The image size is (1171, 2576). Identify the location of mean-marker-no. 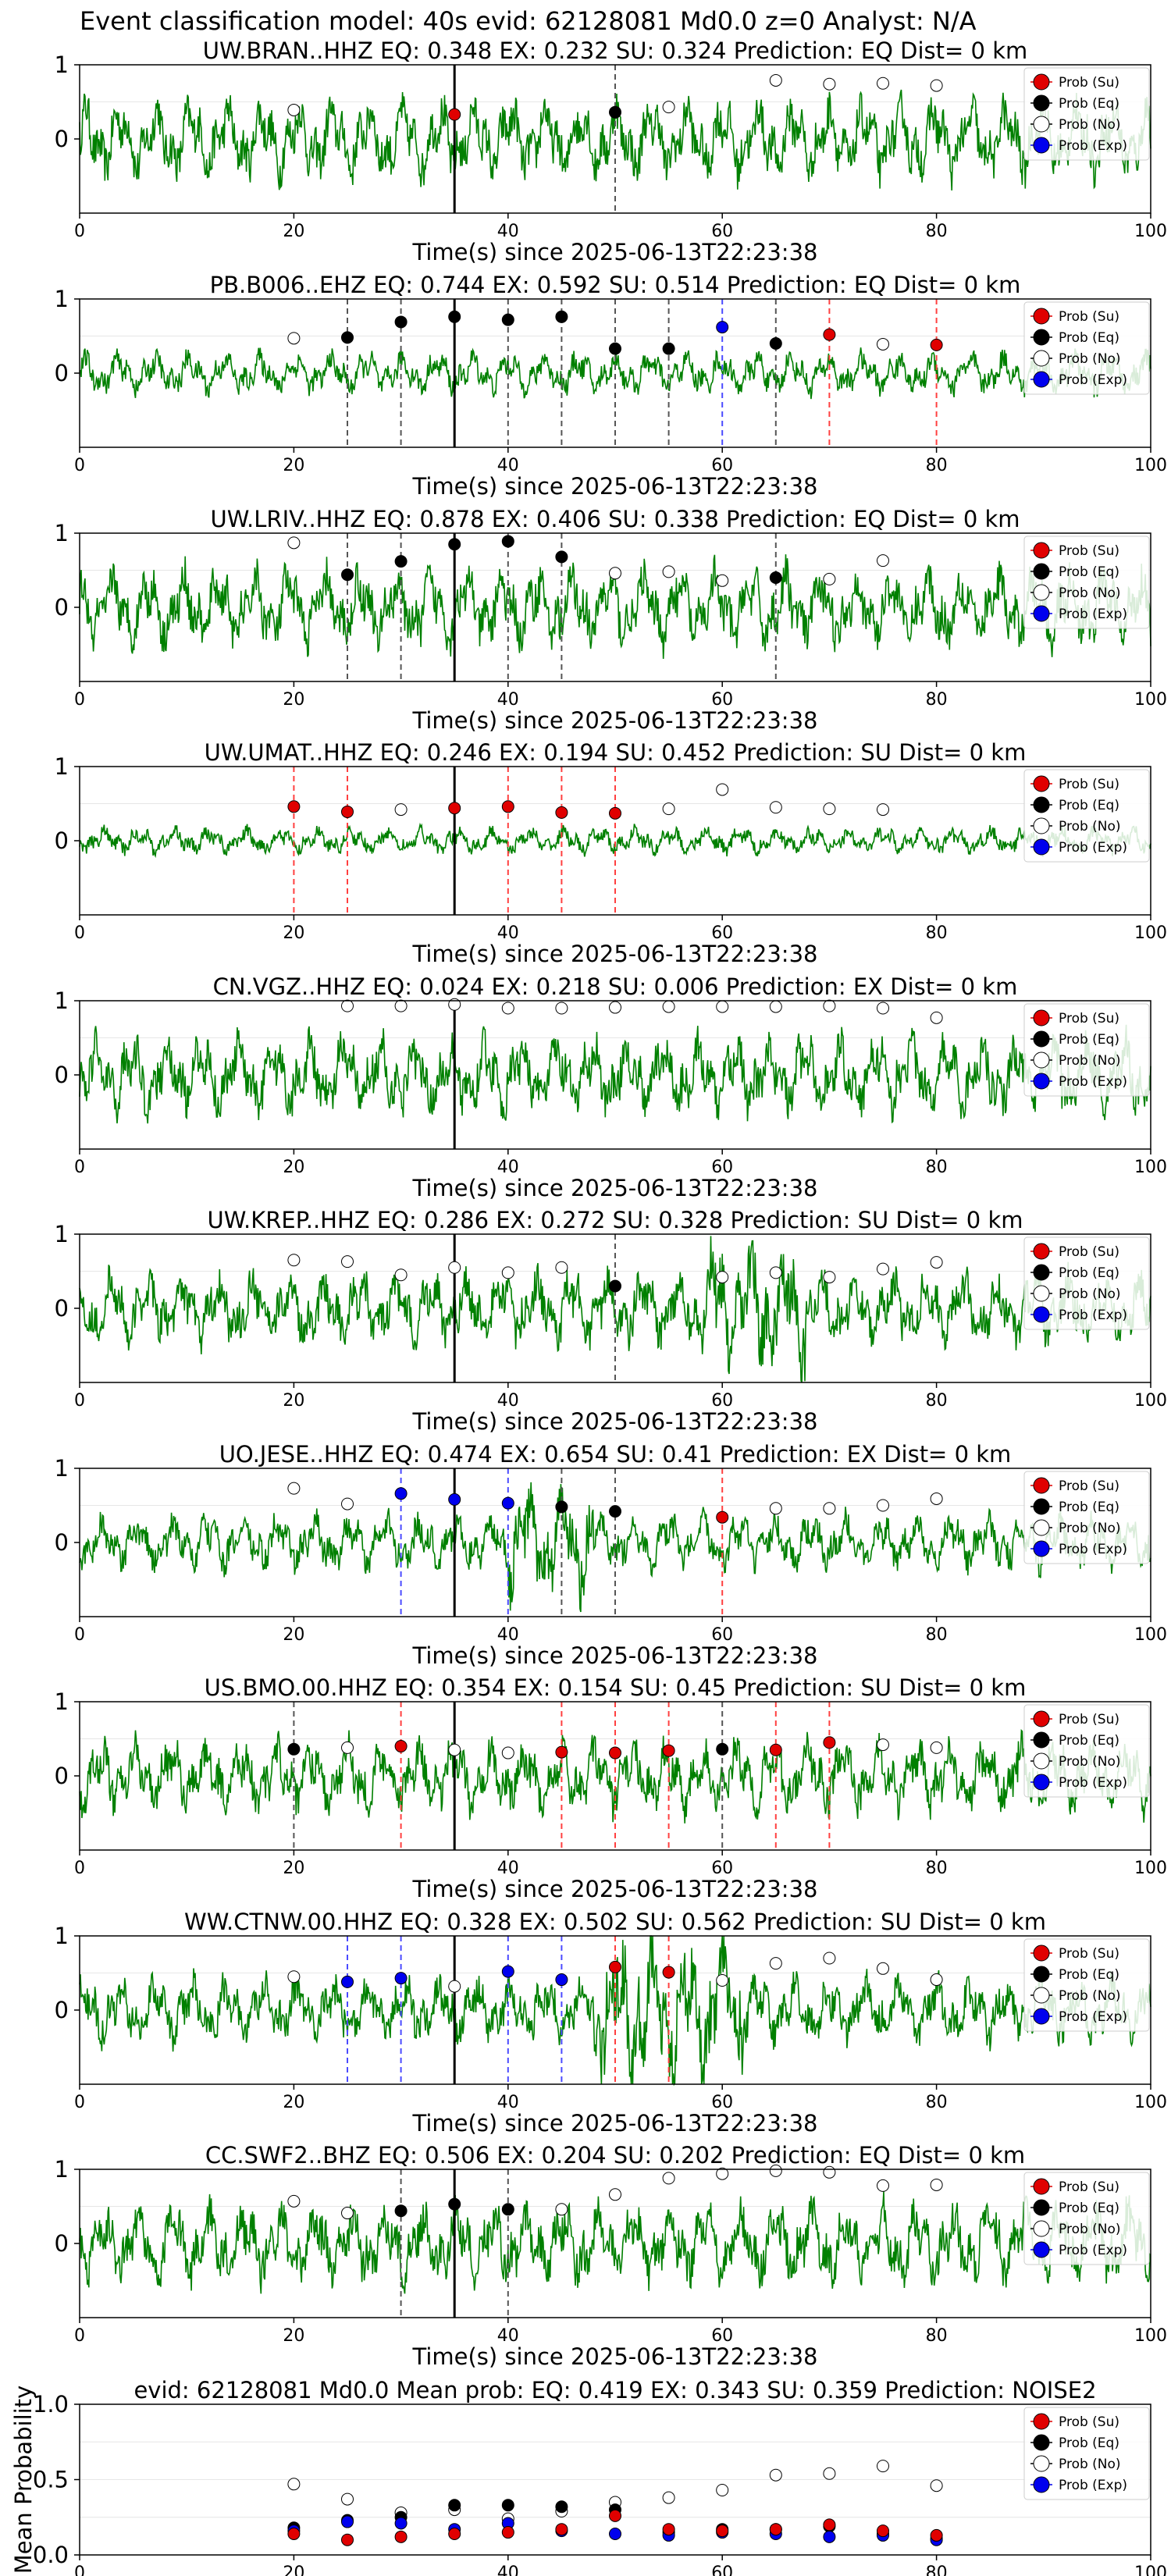
(294, 2484).